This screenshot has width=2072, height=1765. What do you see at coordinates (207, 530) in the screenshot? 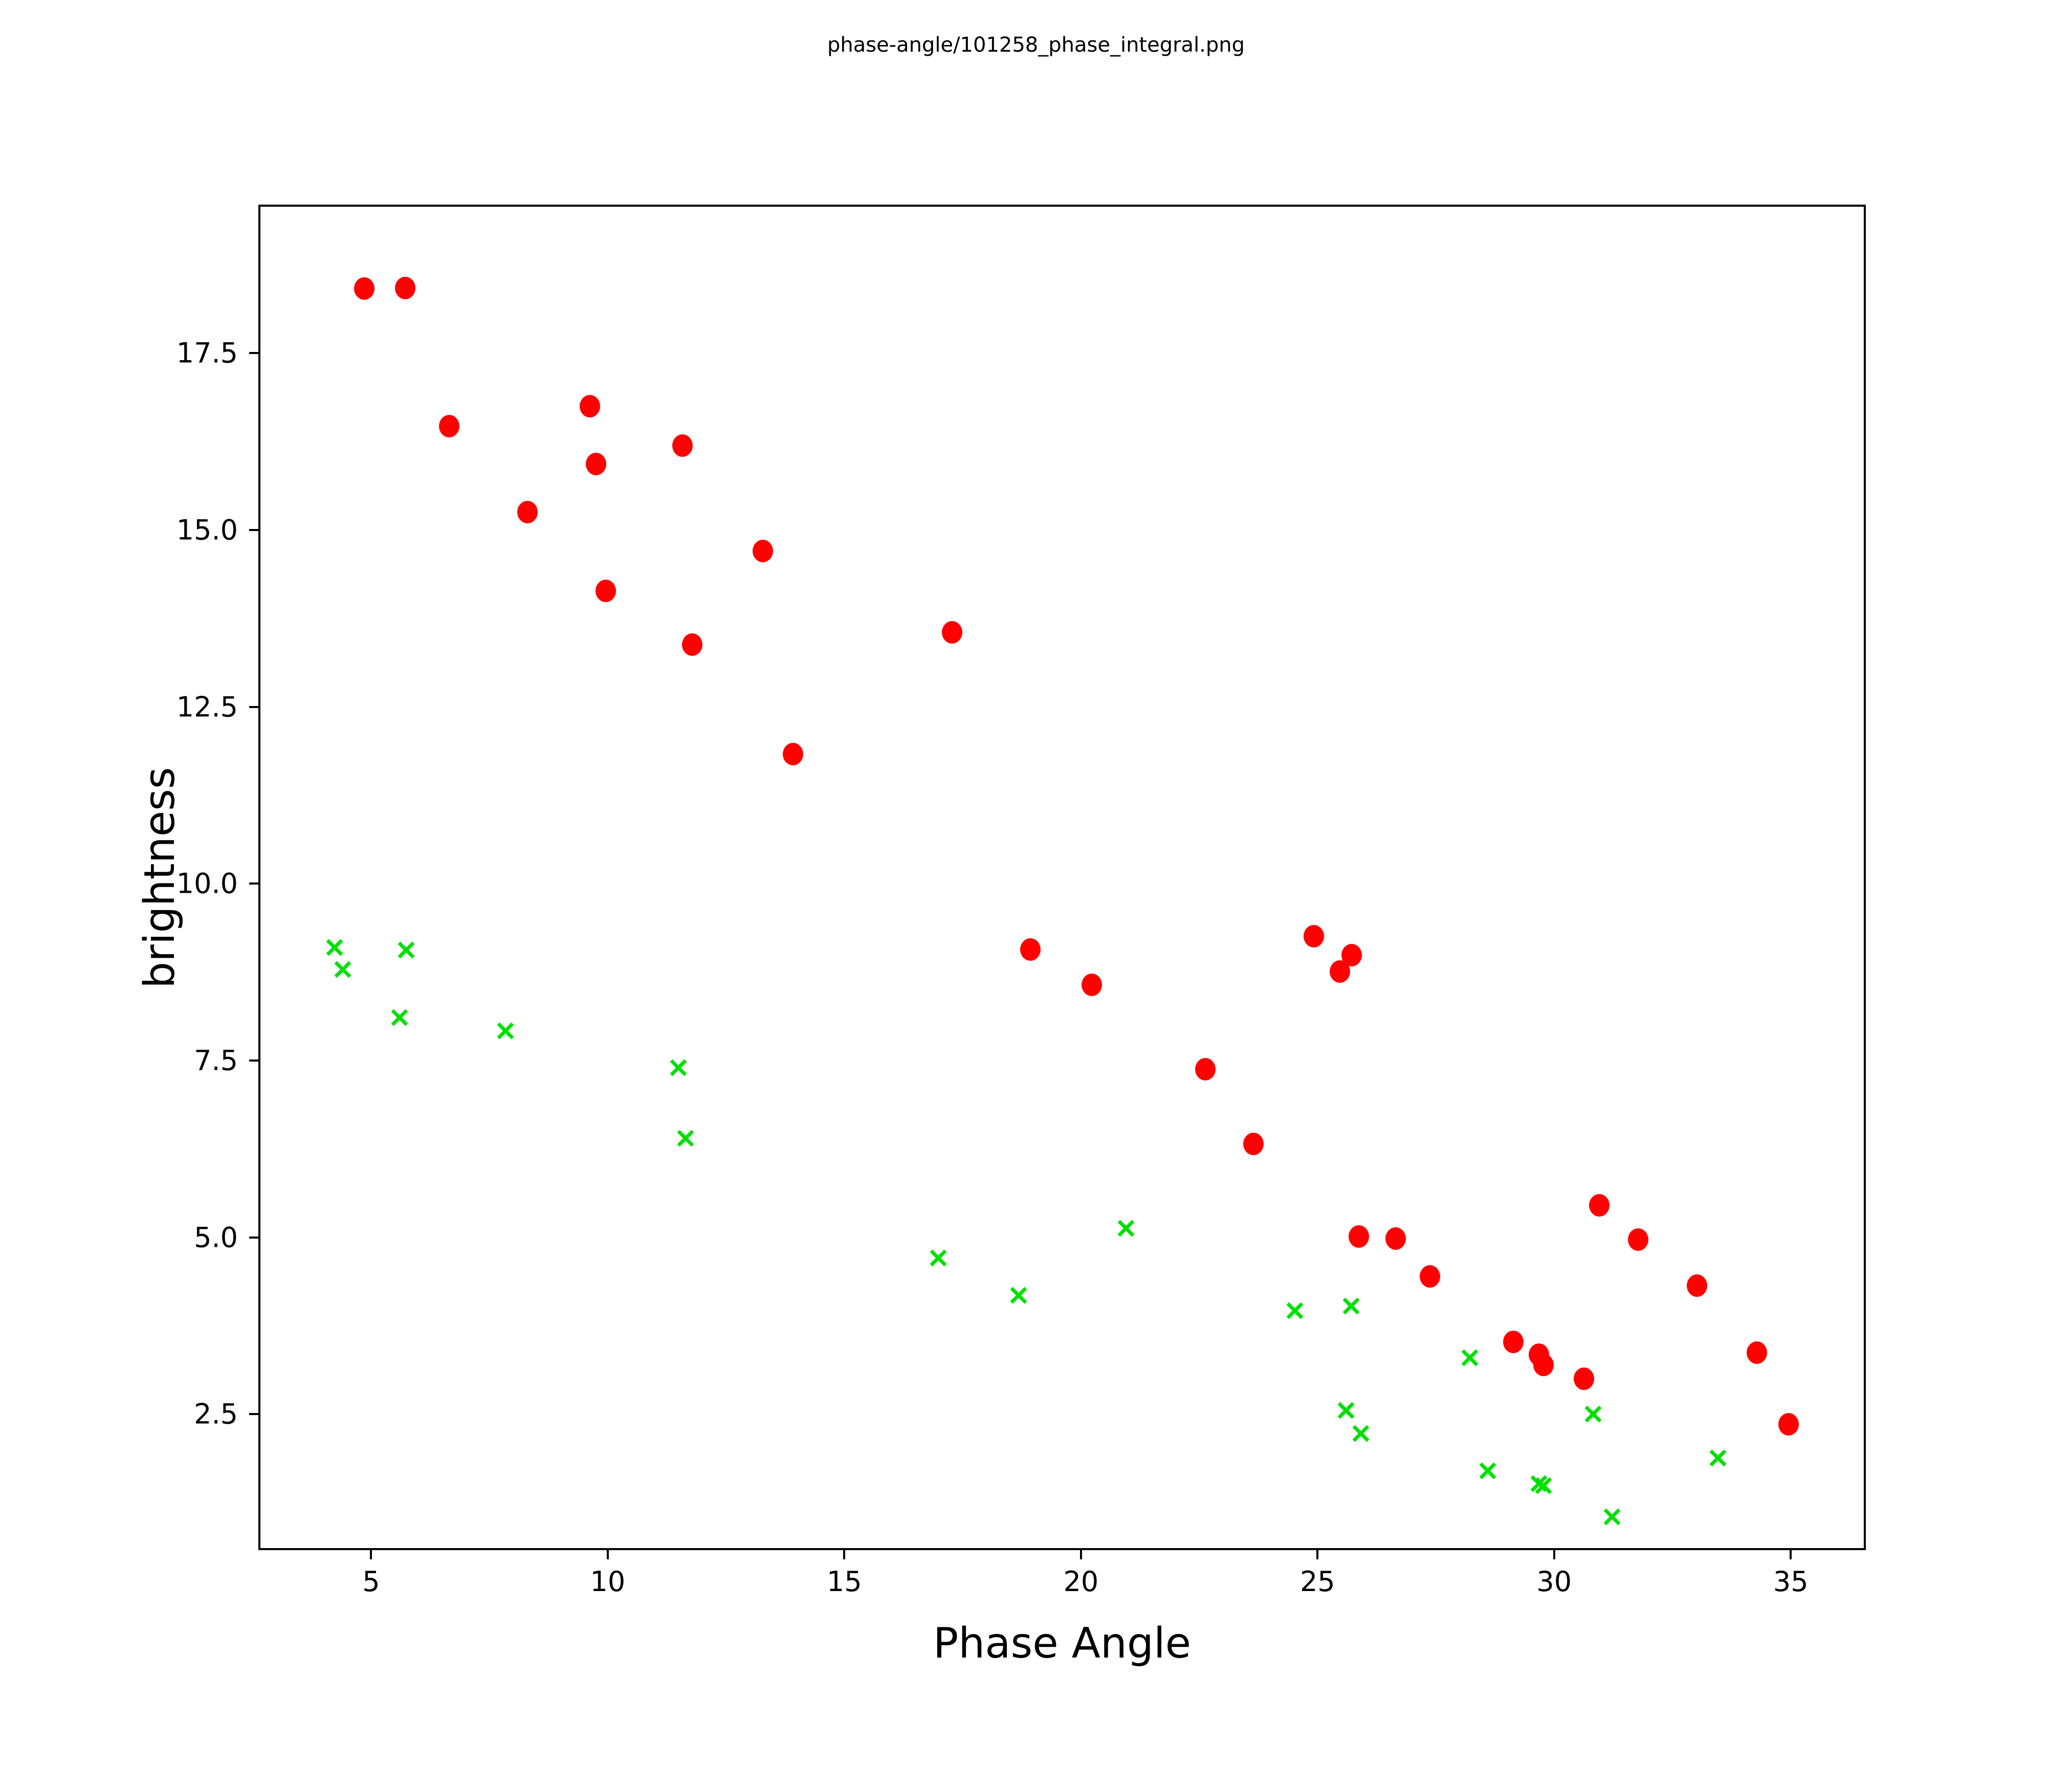
I see `y-axis-tick-label: 15.0` at bounding box center [207, 530].